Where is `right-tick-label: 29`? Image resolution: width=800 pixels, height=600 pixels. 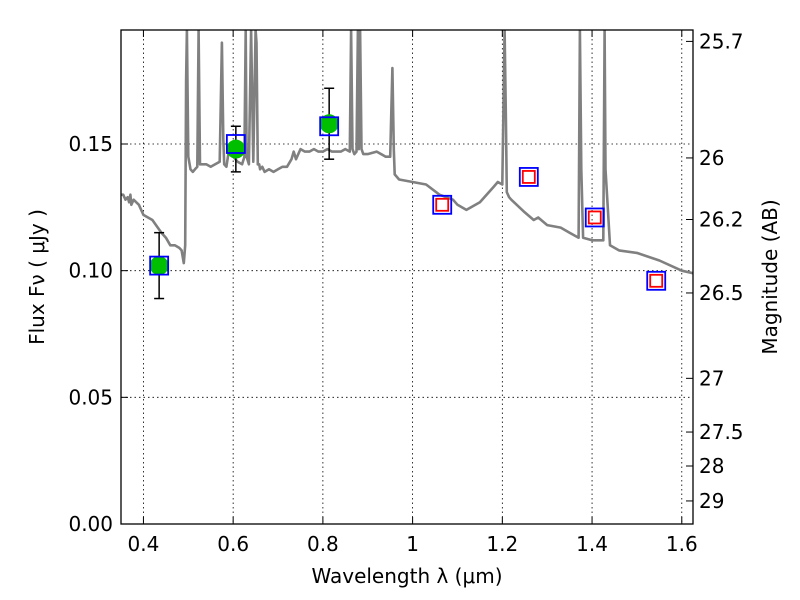 right-tick-label: 29 is located at coordinates (711, 501).